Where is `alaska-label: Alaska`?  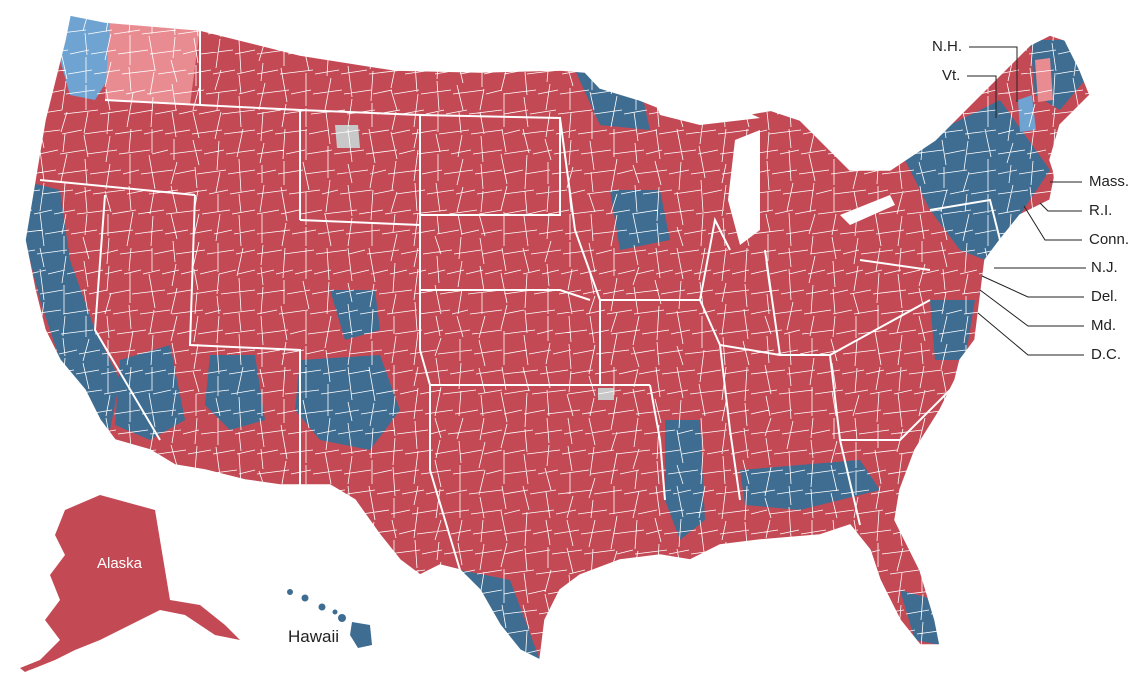 alaska-label: Alaska is located at coordinates (120, 563).